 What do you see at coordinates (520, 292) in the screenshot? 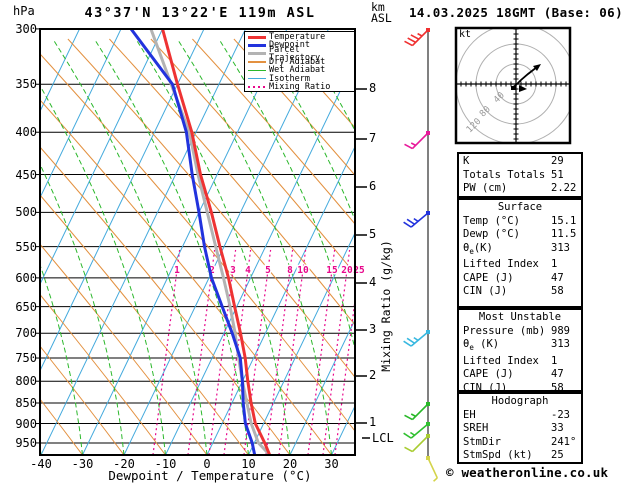
I see `panel-row: CIN (J) 58` at bounding box center [520, 292].